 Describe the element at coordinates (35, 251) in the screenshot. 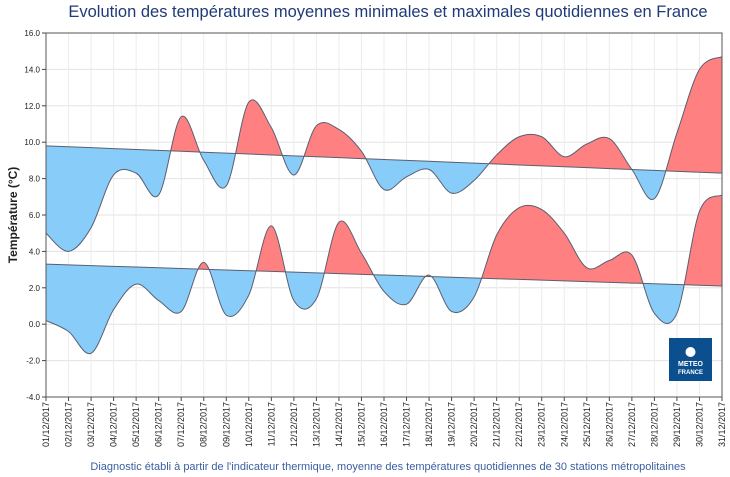

I see `y-tick-label: 4.0` at that location.